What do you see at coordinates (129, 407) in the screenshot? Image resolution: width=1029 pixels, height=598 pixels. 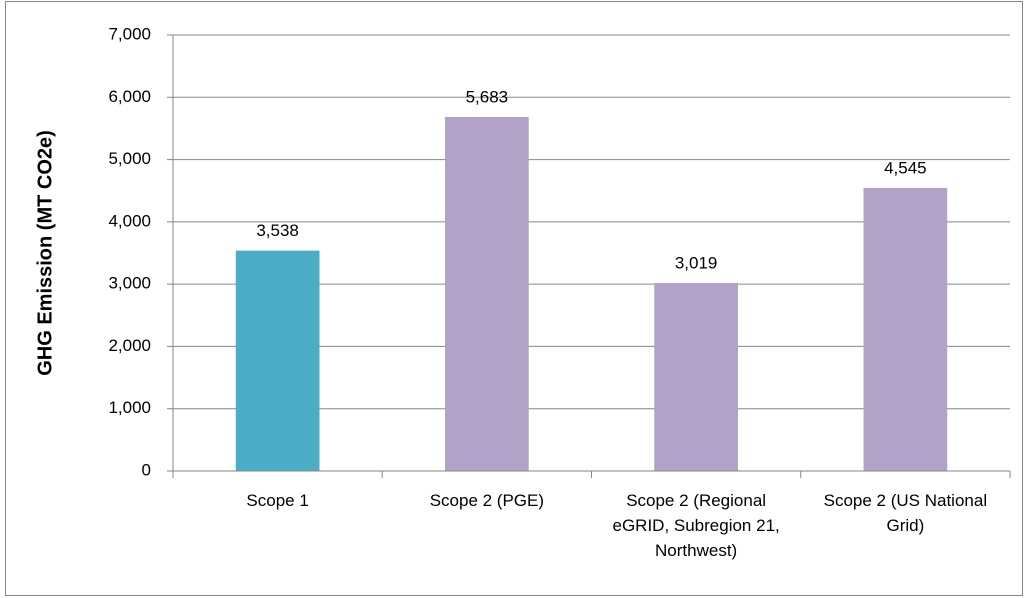 I see `y-tick-label: 1,000` at bounding box center [129, 407].